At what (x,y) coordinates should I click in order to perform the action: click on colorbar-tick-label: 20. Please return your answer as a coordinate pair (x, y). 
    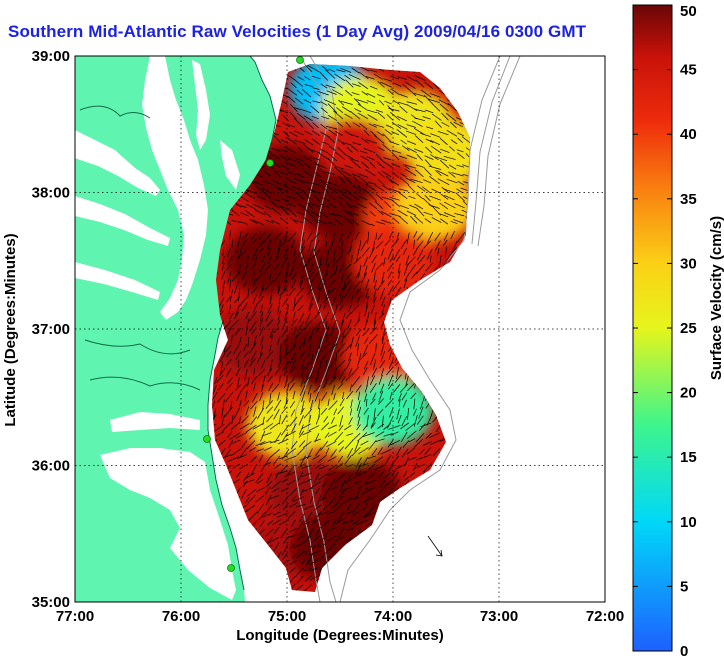
    Looking at the image, I should click on (688, 393).